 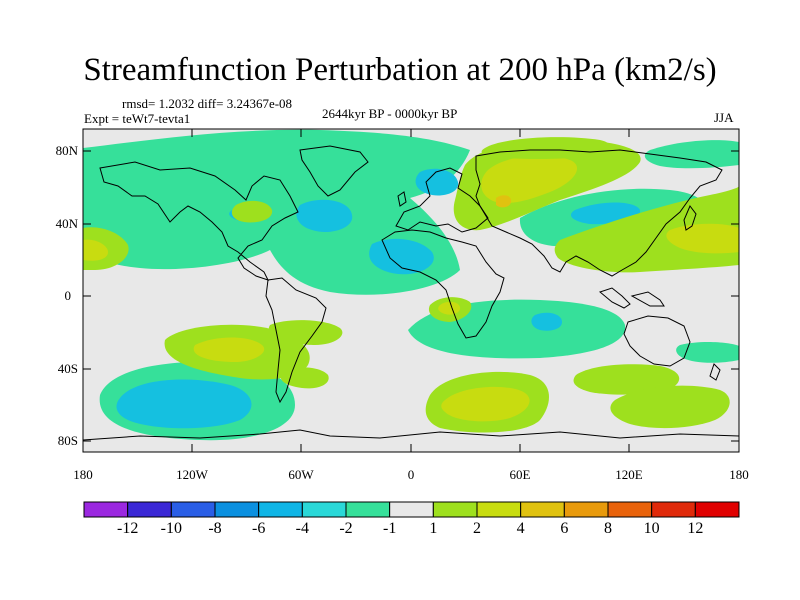 What do you see at coordinates (504, 201) in the screenshot?
I see `eurasia-orange-center` at bounding box center [504, 201].